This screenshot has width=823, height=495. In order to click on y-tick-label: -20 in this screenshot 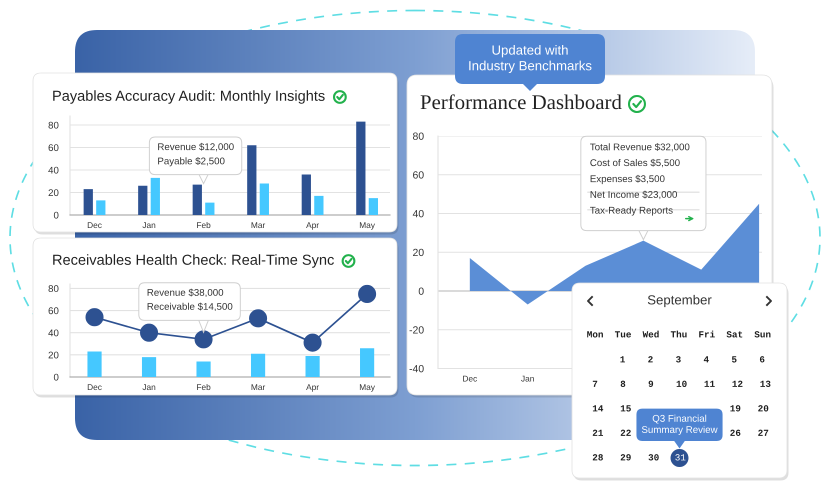, I will do `click(417, 330)`.